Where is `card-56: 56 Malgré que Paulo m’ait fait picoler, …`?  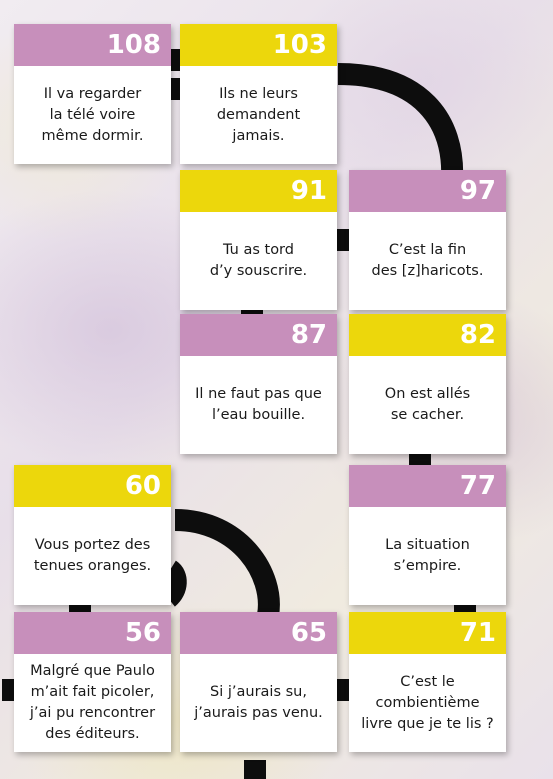 card-56: 56 Malgré que Paulo m’ait fait picoler, … is located at coordinates (92, 682).